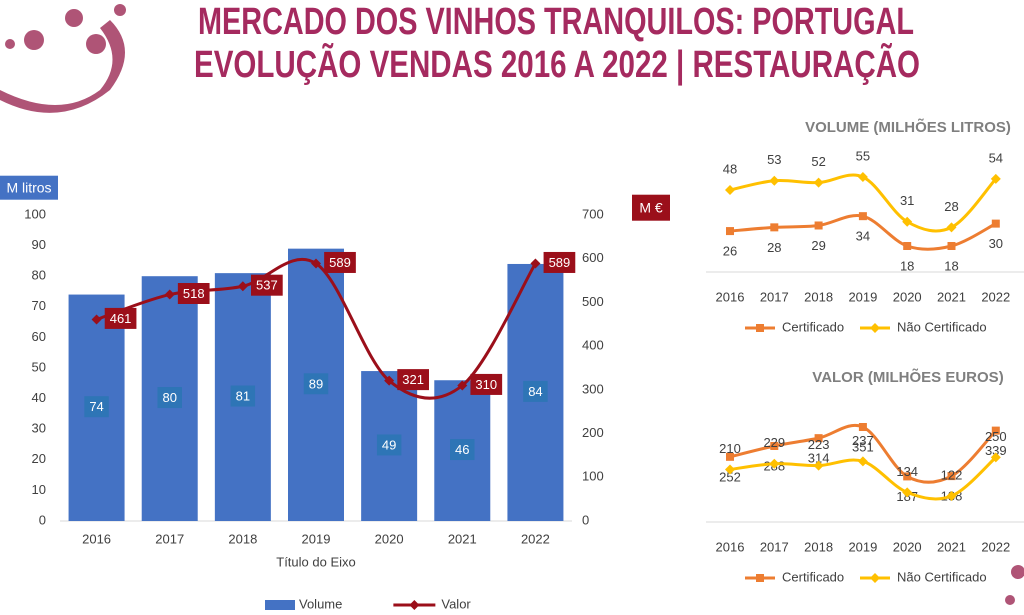  I want to click on line-label: 589, so click(340, 262).